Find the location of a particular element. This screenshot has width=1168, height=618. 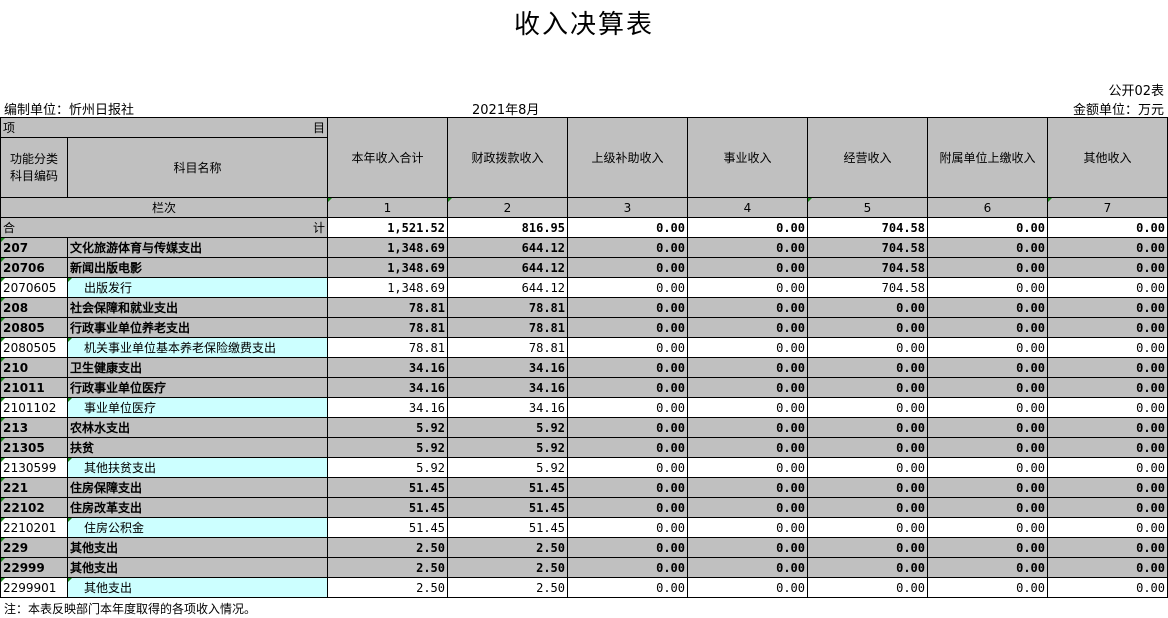

col-header: 财政拨款收入 is located at coordinates (507, 157).